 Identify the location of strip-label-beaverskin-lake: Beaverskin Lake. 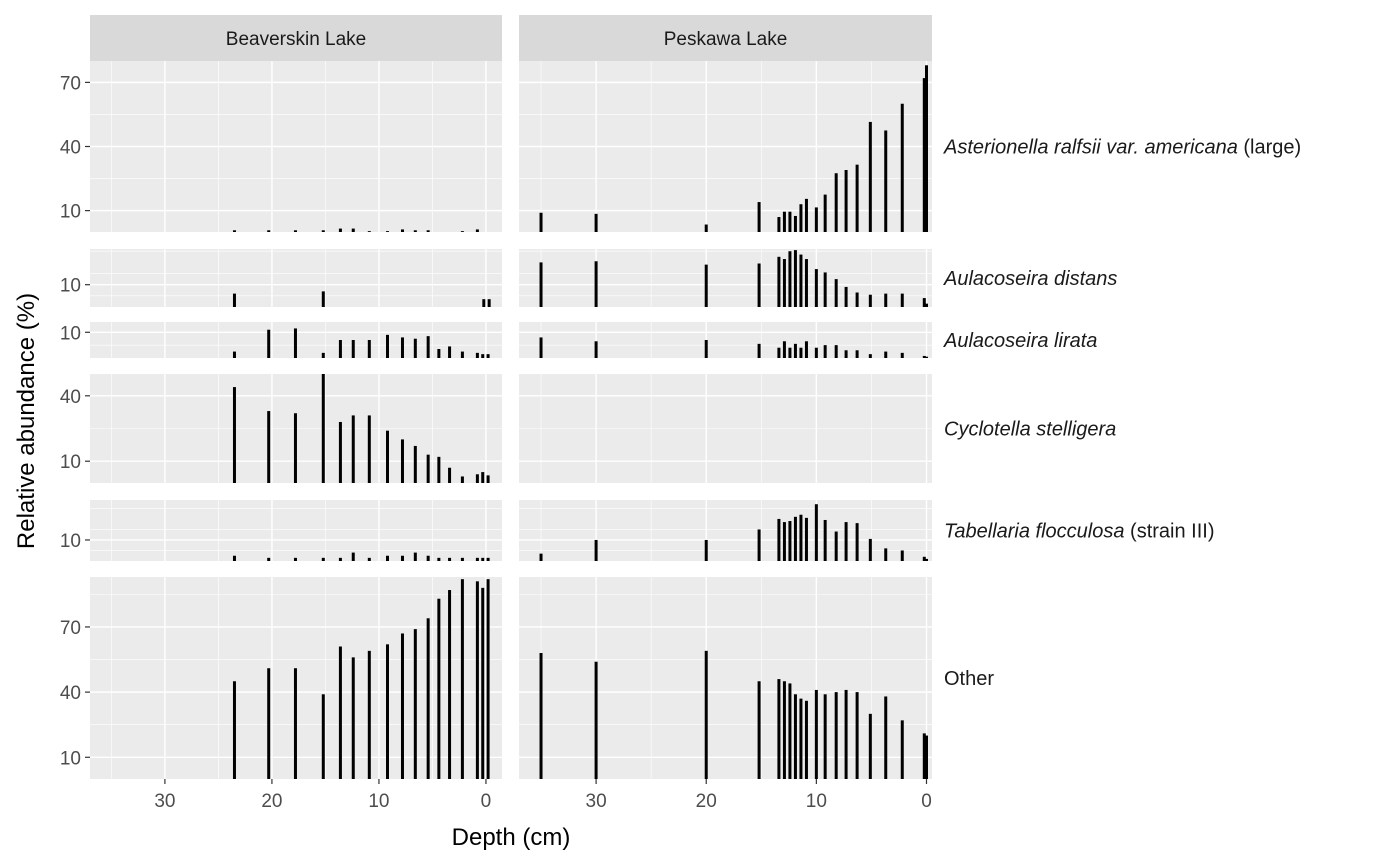
(296, 39).